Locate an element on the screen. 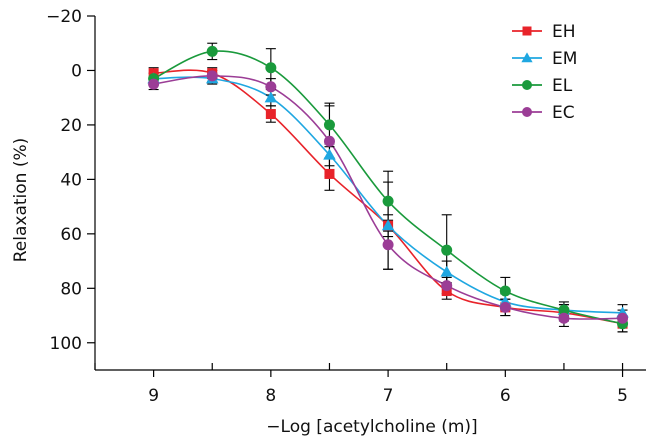 The width and height of the screenshot is (646, 439). legend-label-ec: EC is located at coordinates (563, 113).